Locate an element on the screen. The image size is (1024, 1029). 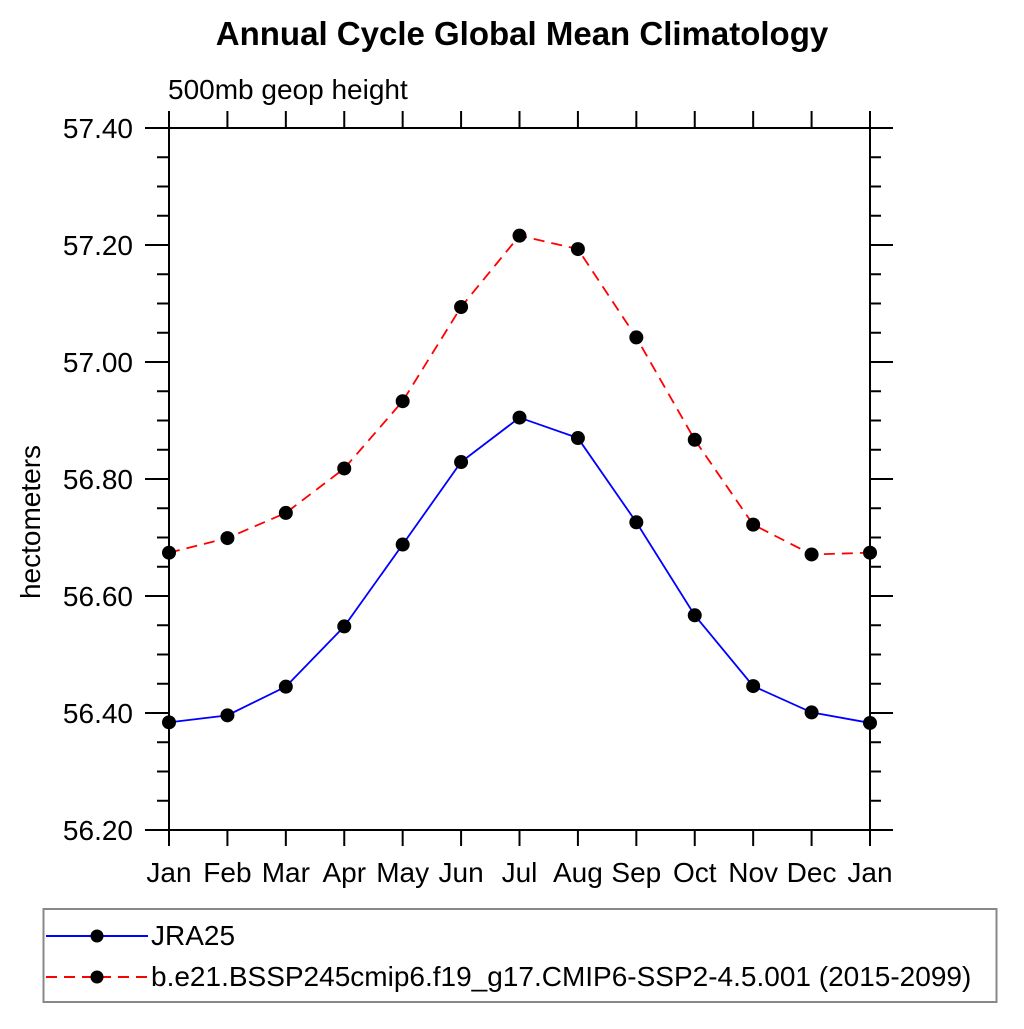
x-tick-label: May is located at coordinates (402, 872).